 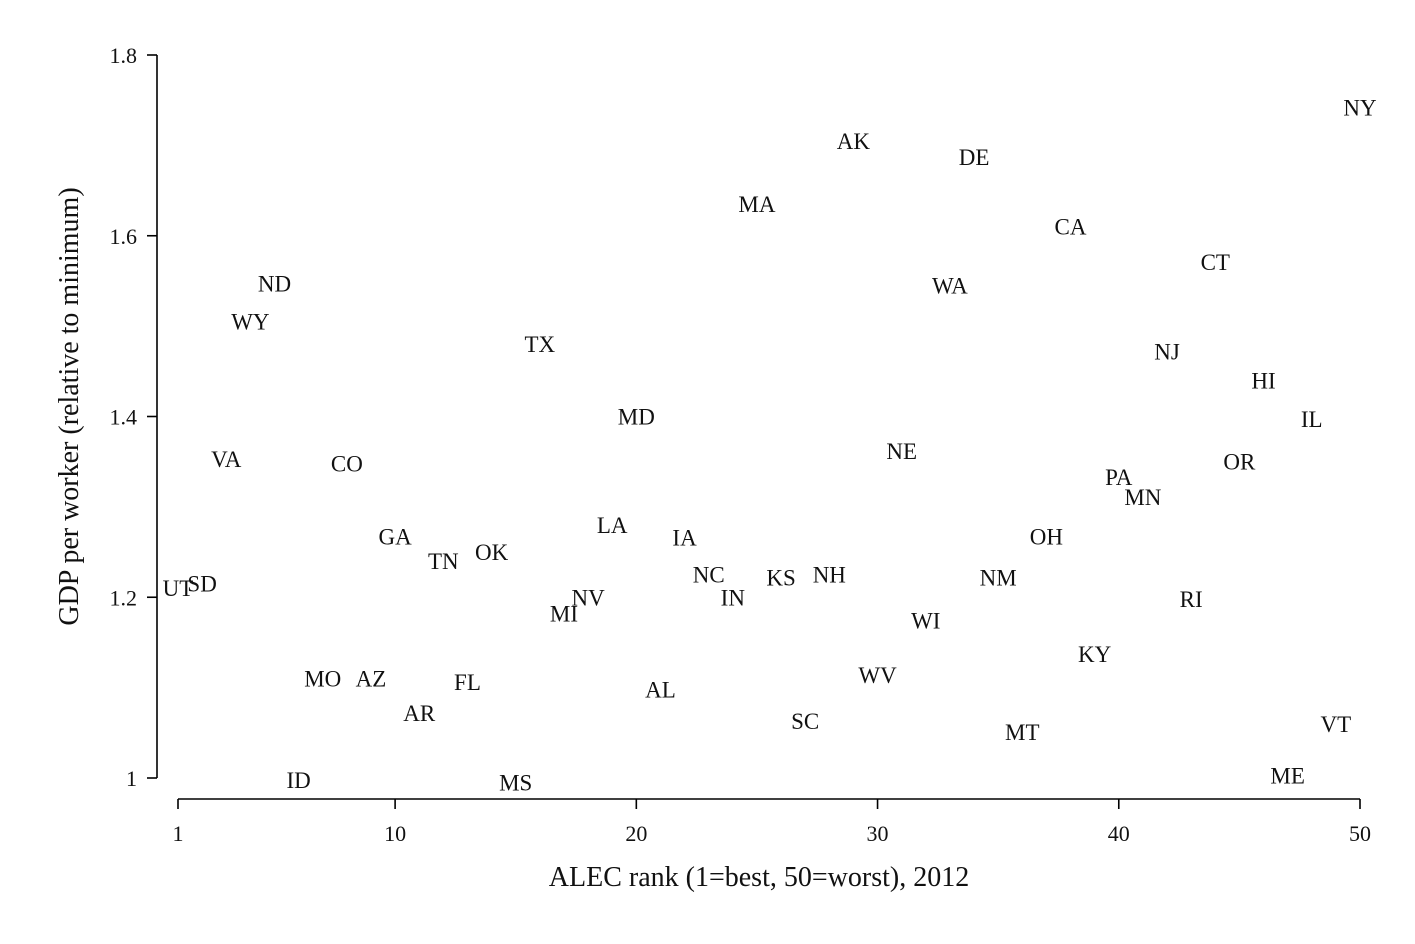 What do you see at coordinates (1142, 497) in the screenshot?
I see `data-point-mn: MN` at bounding box center [1142, 497].